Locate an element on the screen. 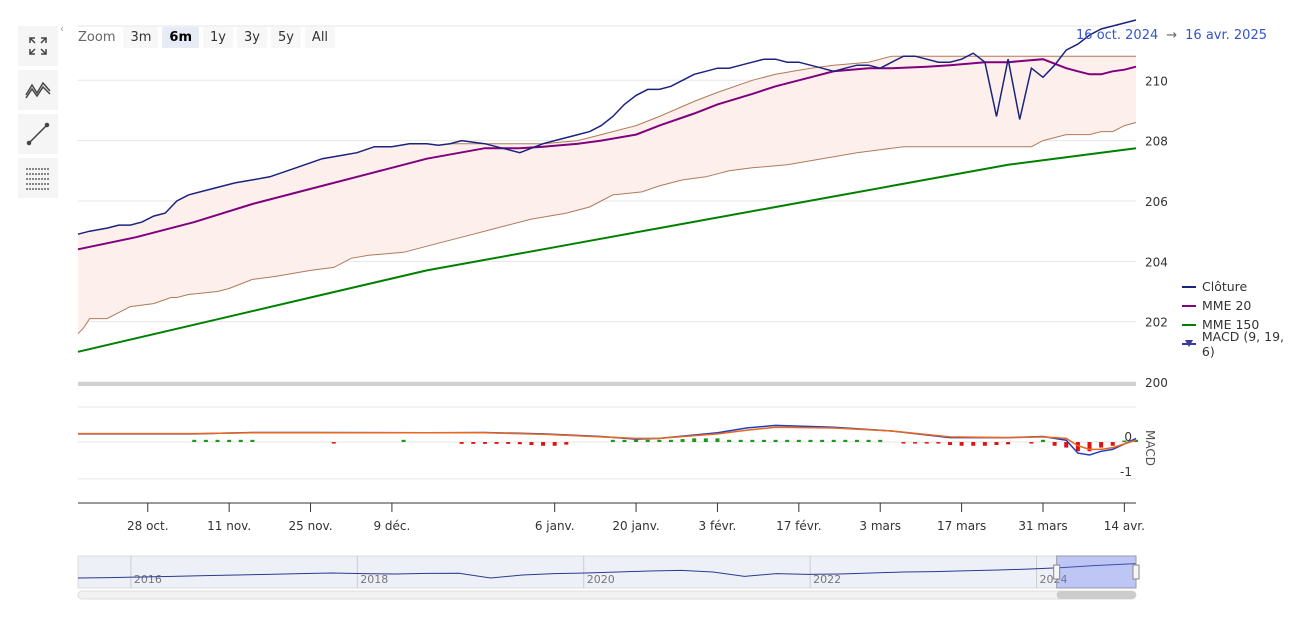 The image size is (1300, 628). navigator-scrollbar-thumb is located at coordinates (1096, 595).